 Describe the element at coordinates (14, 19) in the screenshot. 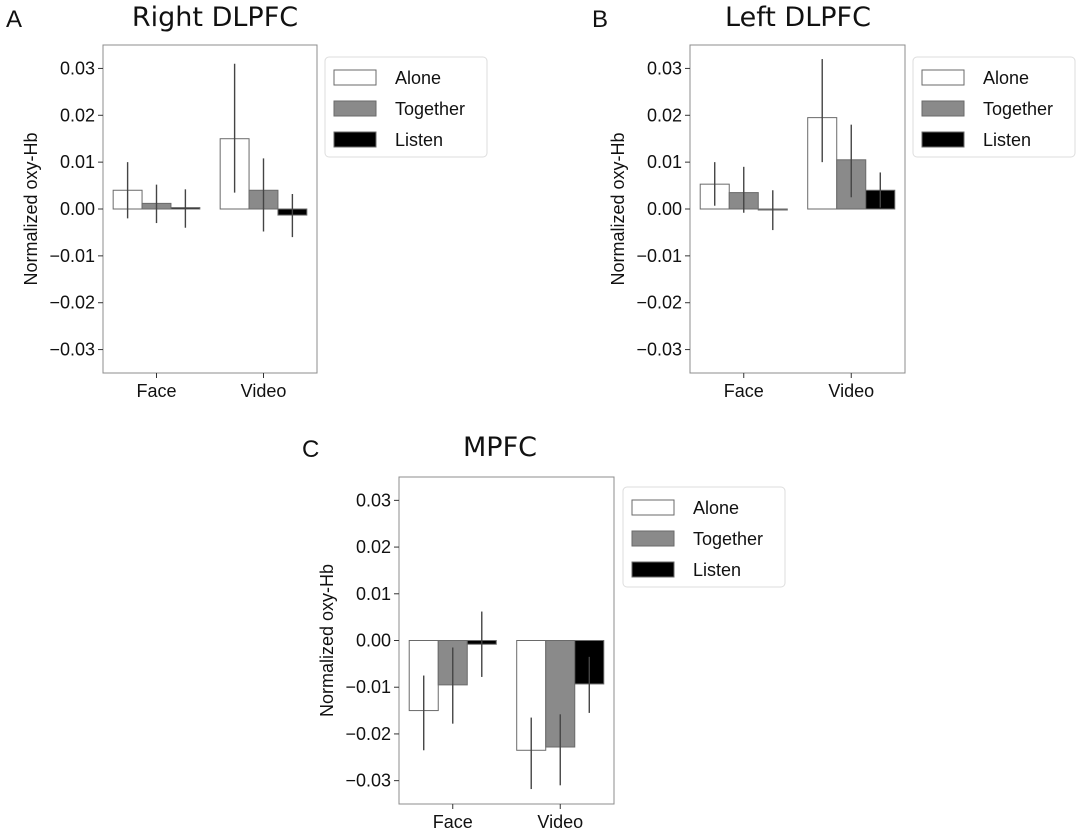

I see `panel-label: A` at that location.